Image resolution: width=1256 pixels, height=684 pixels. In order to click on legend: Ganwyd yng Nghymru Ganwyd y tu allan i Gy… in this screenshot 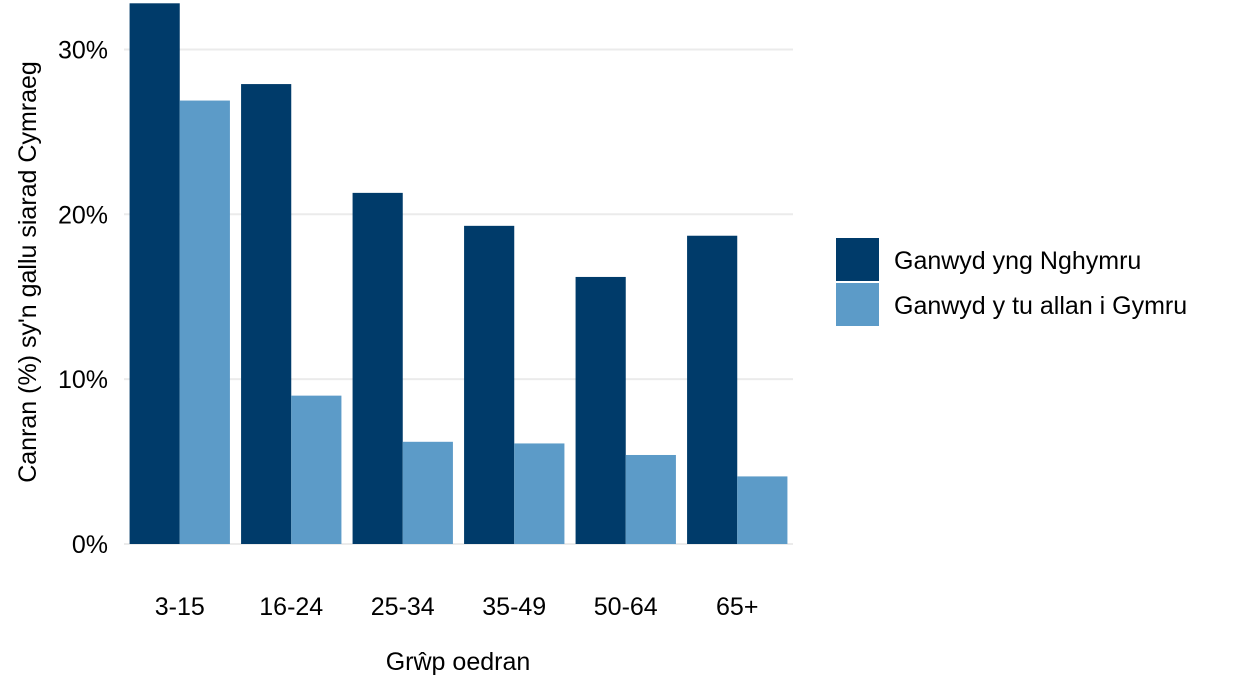, I will do `click(1011, 282)`.